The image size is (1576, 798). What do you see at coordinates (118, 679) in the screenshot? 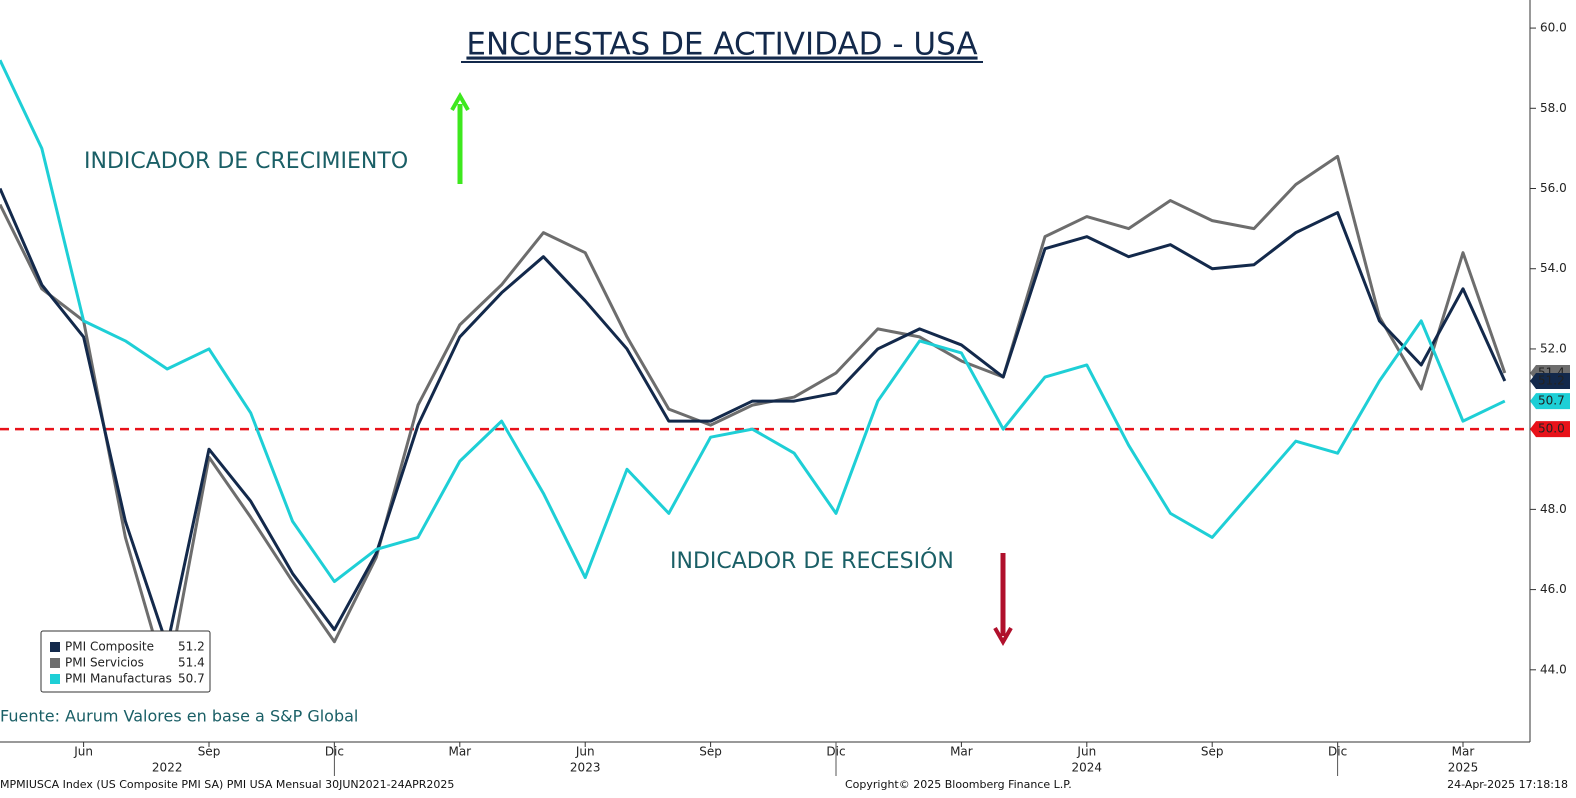
I see `legend-label: PMI Manufacturas` at bounding box center [118, 679].